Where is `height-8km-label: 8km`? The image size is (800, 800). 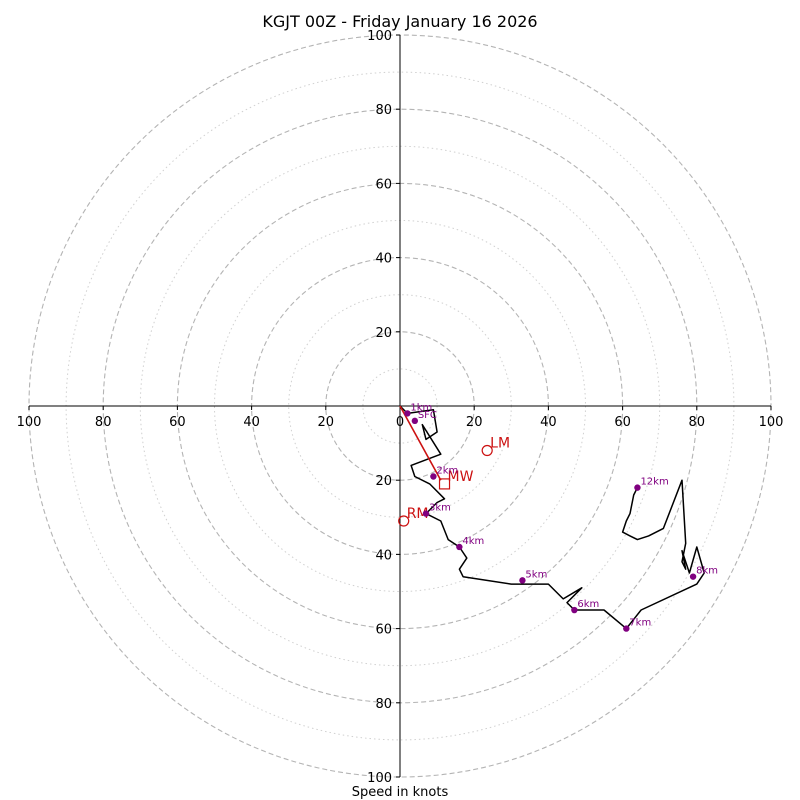 height-8km-label: 8km is located at coordinates (707, 571).